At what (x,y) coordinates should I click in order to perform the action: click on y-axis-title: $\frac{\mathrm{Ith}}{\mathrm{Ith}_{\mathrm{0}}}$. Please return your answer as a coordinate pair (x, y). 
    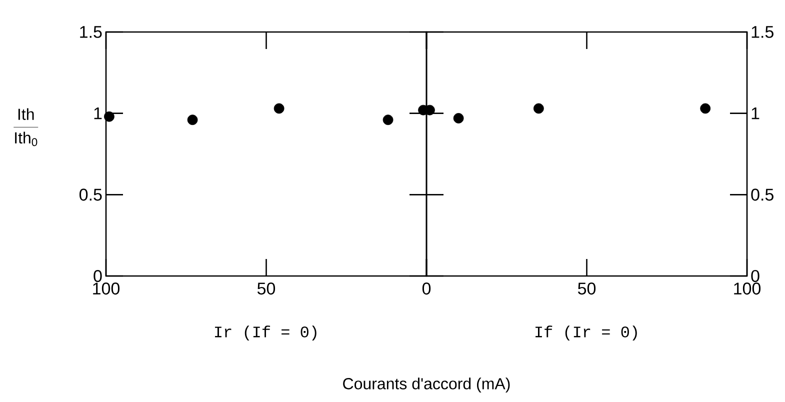
    Looking at the image, I should click on (26, 127).